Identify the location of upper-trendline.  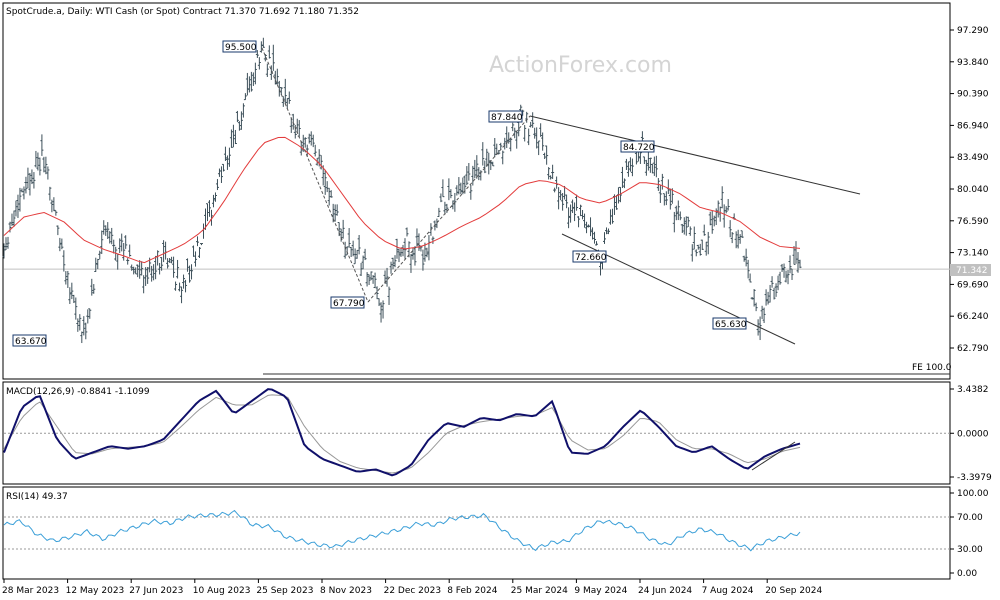
(695, 155).